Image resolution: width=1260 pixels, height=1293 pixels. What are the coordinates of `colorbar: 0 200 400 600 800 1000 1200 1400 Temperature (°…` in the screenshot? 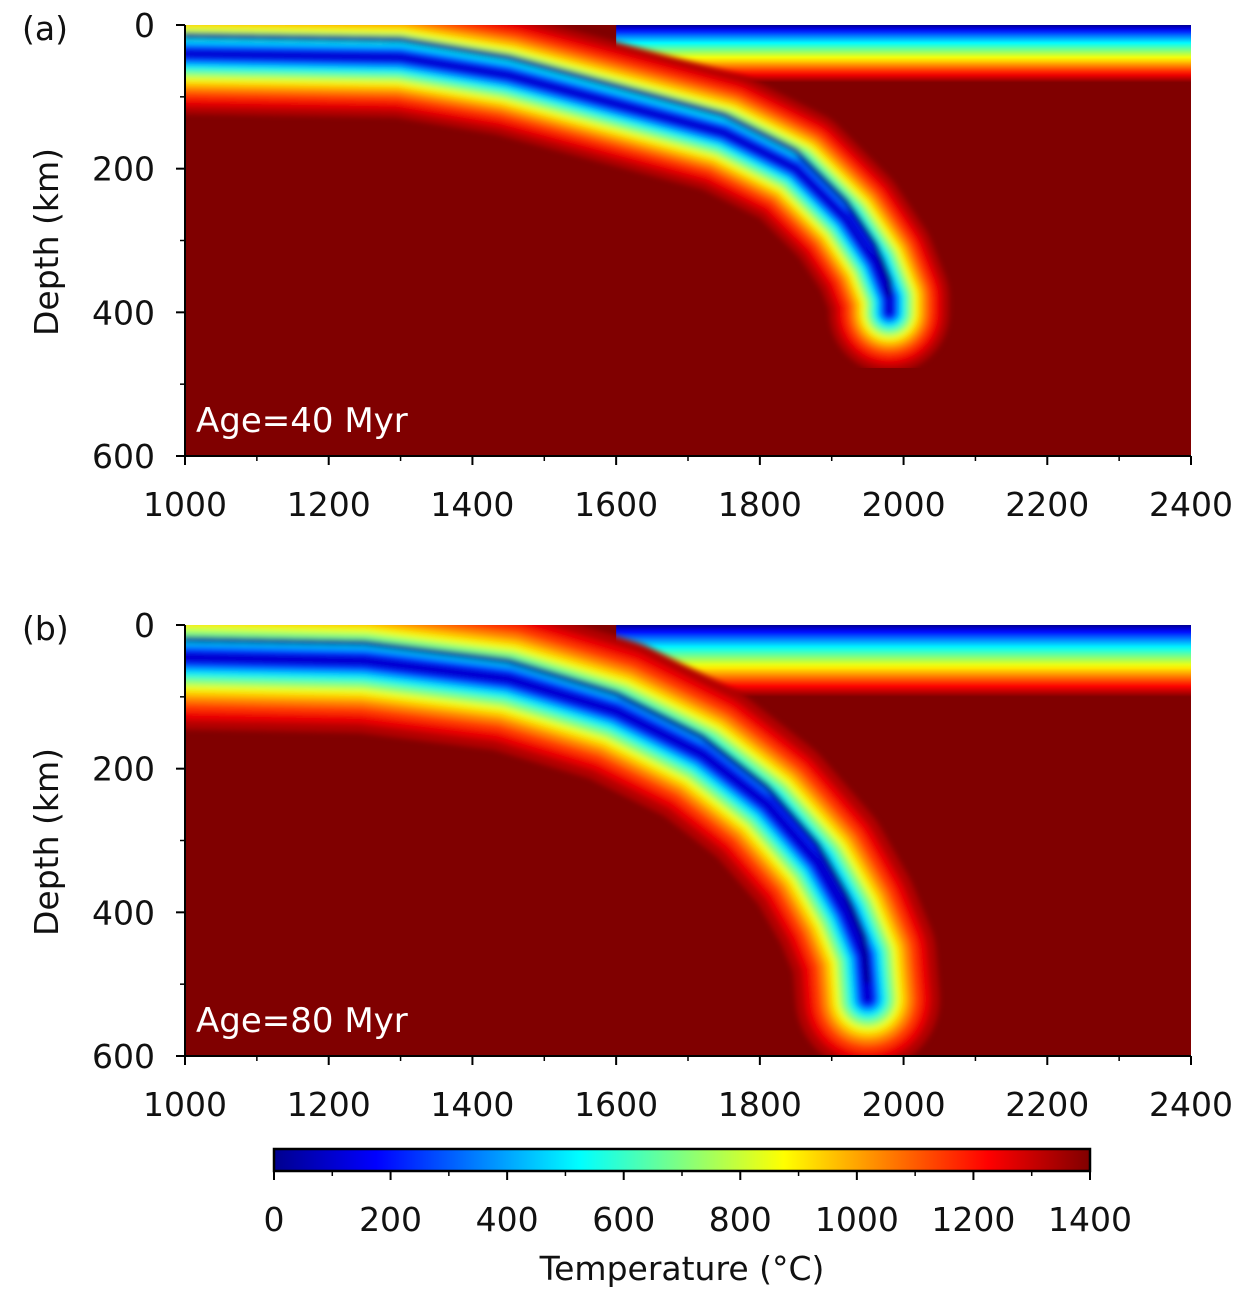 It's located at (698, 1217).